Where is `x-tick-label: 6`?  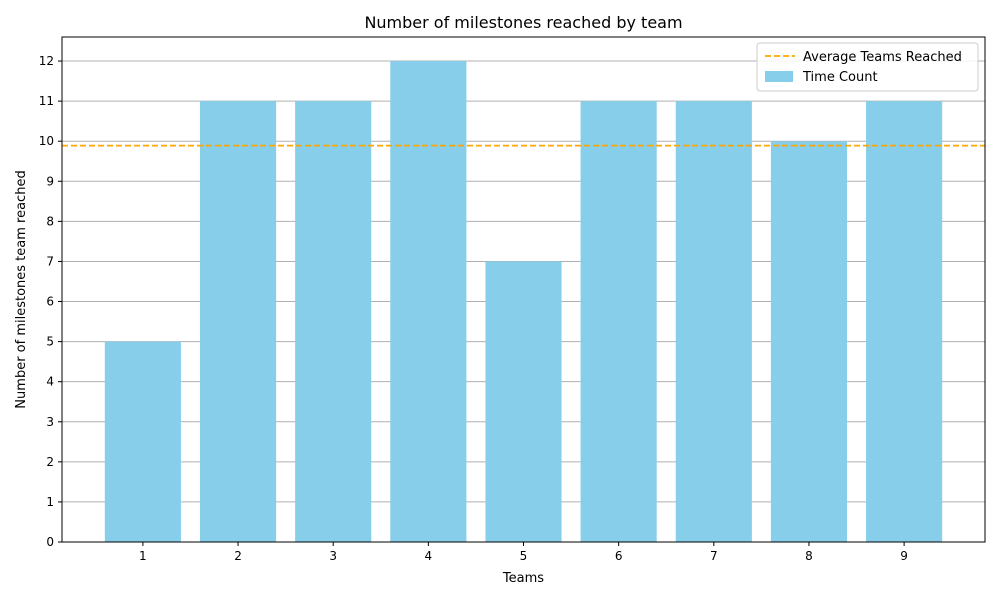
x-tick-label: 6 is located at coordinates (619, 556).